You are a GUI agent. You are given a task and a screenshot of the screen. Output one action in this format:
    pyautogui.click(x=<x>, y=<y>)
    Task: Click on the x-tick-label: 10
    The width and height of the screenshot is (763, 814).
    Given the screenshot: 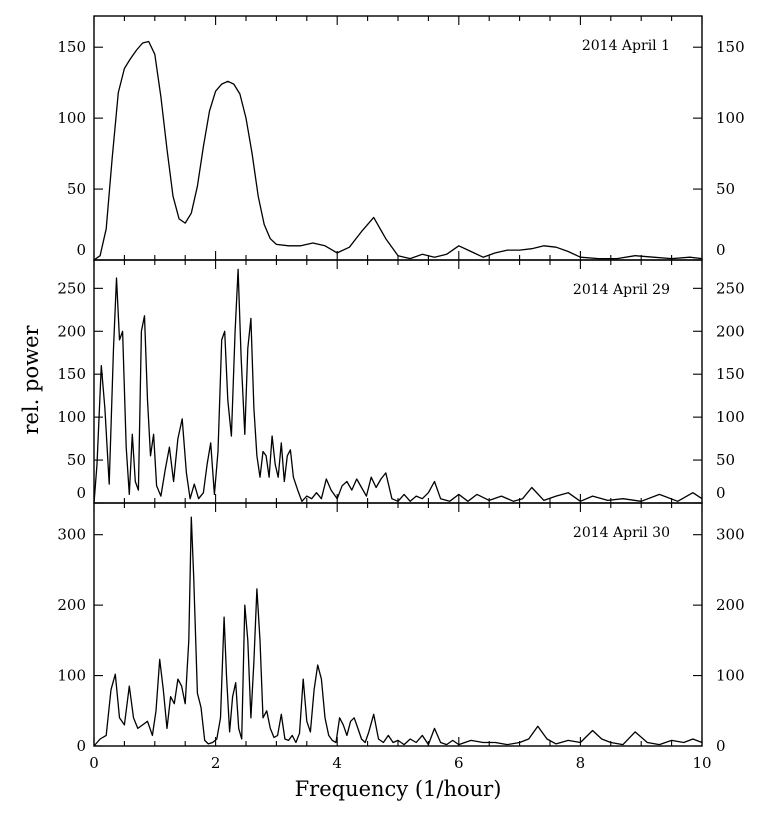 What is the action you would take?
    pyautogui.click(x=701, y=763)
    